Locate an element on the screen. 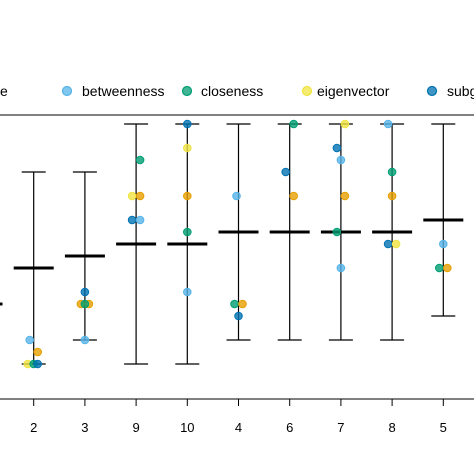  legend-label: e is located at coordinates (4, 91).